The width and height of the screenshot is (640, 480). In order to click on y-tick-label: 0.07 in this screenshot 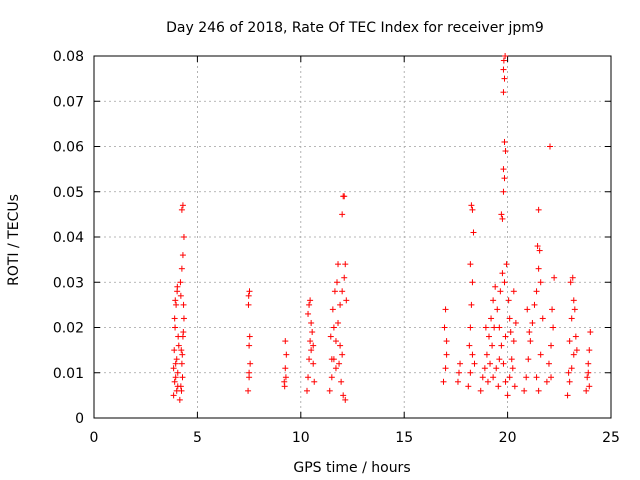, I will do `click(68, 102)`.